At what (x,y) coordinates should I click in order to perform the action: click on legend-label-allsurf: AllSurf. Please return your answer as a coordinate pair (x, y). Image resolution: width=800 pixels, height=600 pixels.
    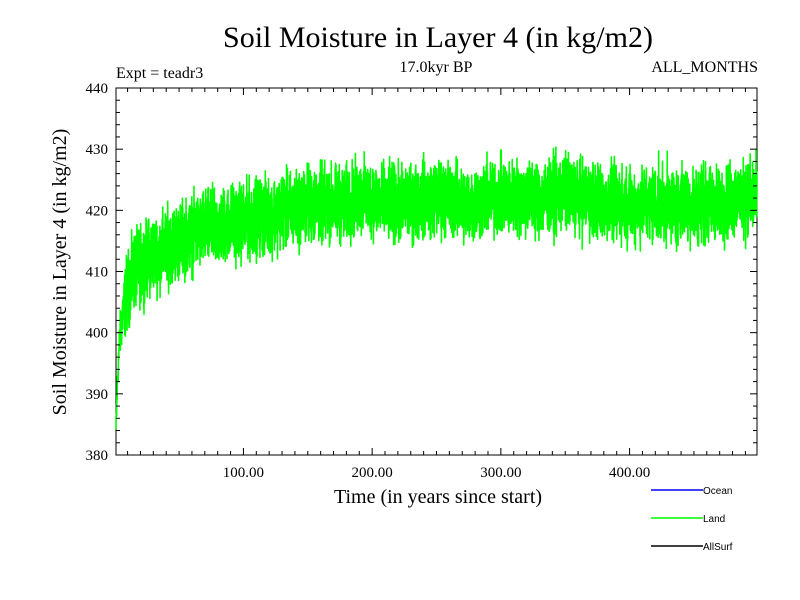
    Looking at the image, I should click on (718, 547).